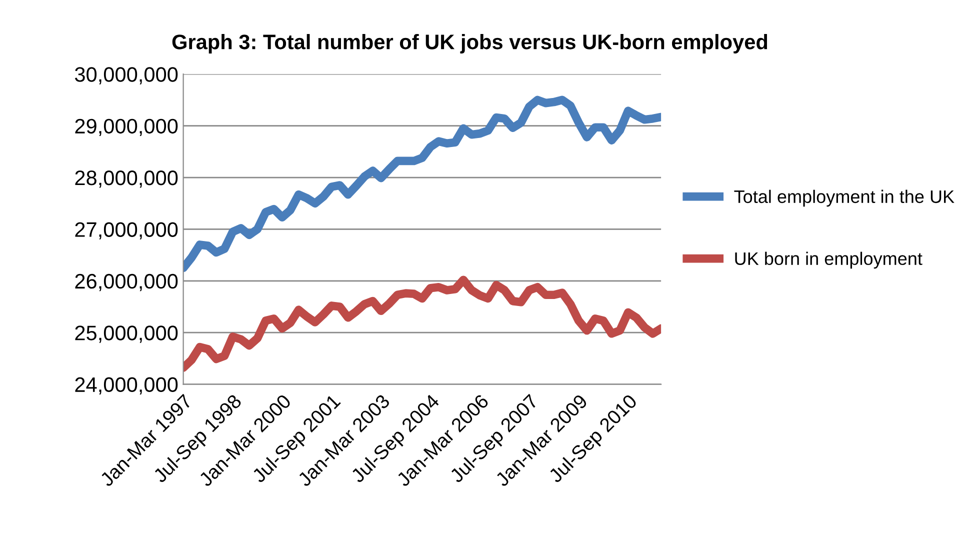  I want to click on y-tick-label: 24,000,000, so click(126, 386).